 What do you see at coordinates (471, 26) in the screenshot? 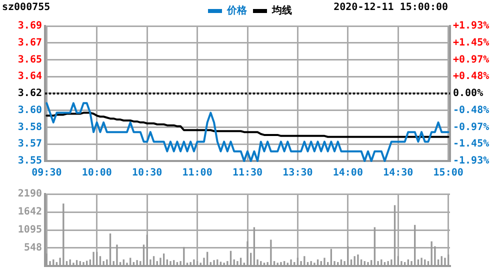
I see `y2-tick-label: +1.93%` at bounding box center [471, 26].